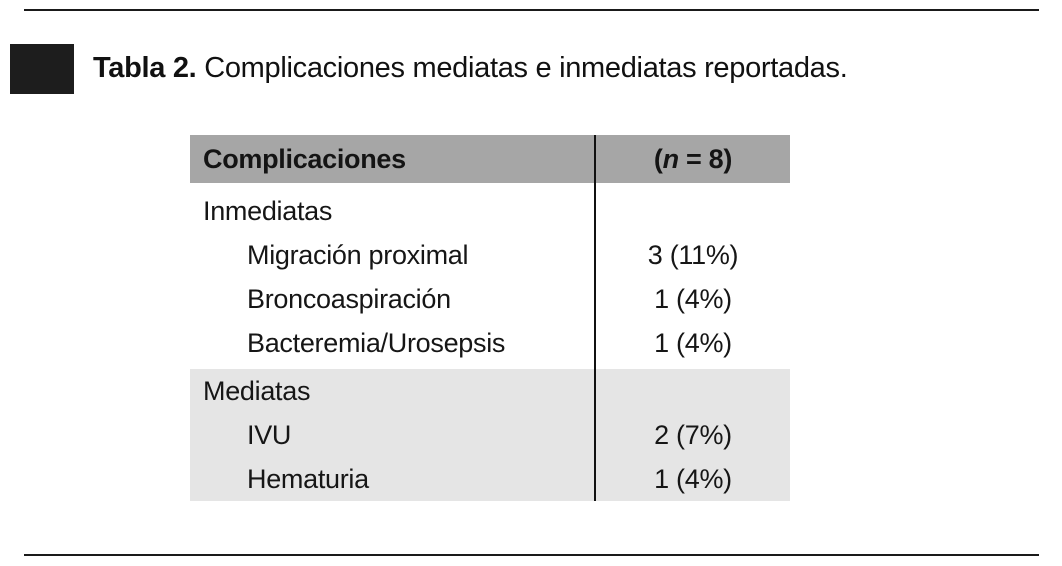 The width and height of the screenshot is (1062, 566). I want to click on header-n-rest: = 8), so click(705, 158).